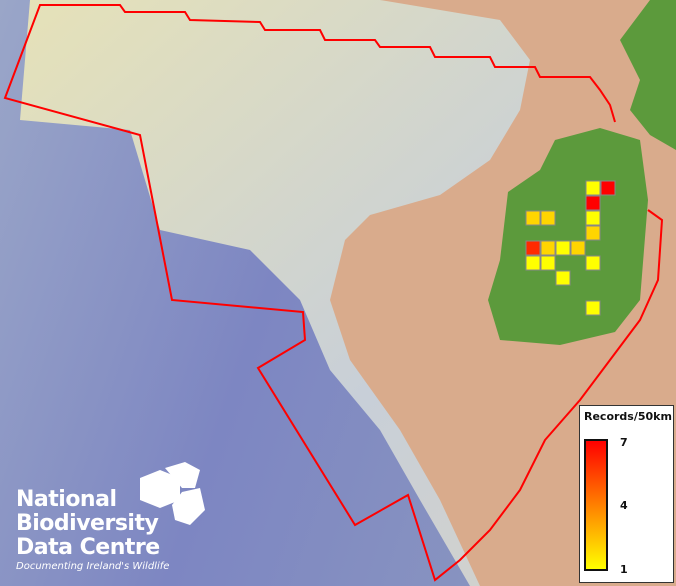 The image size is (676, 586). What do you see at coordinates (628, 416) in the screenshot?
I see `legend-title: Records/50km` at bounding box center [628, 416].